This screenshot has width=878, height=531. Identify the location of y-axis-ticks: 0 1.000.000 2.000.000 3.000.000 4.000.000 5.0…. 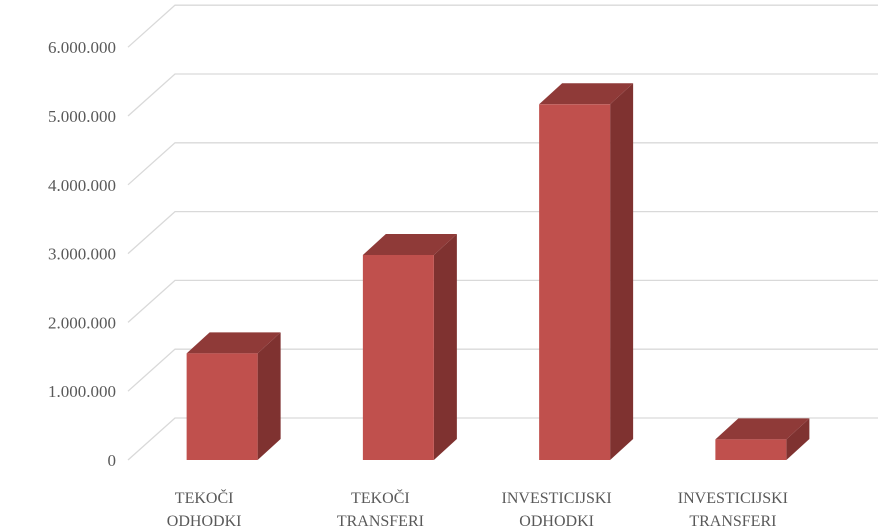
(82, 254).